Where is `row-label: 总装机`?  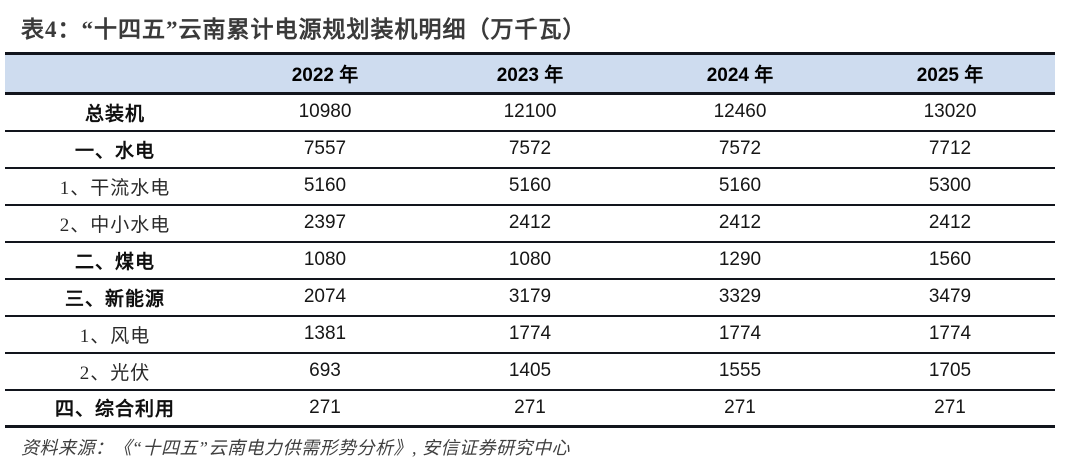
row-label: 总装机 is located at coordinates (115, 112).